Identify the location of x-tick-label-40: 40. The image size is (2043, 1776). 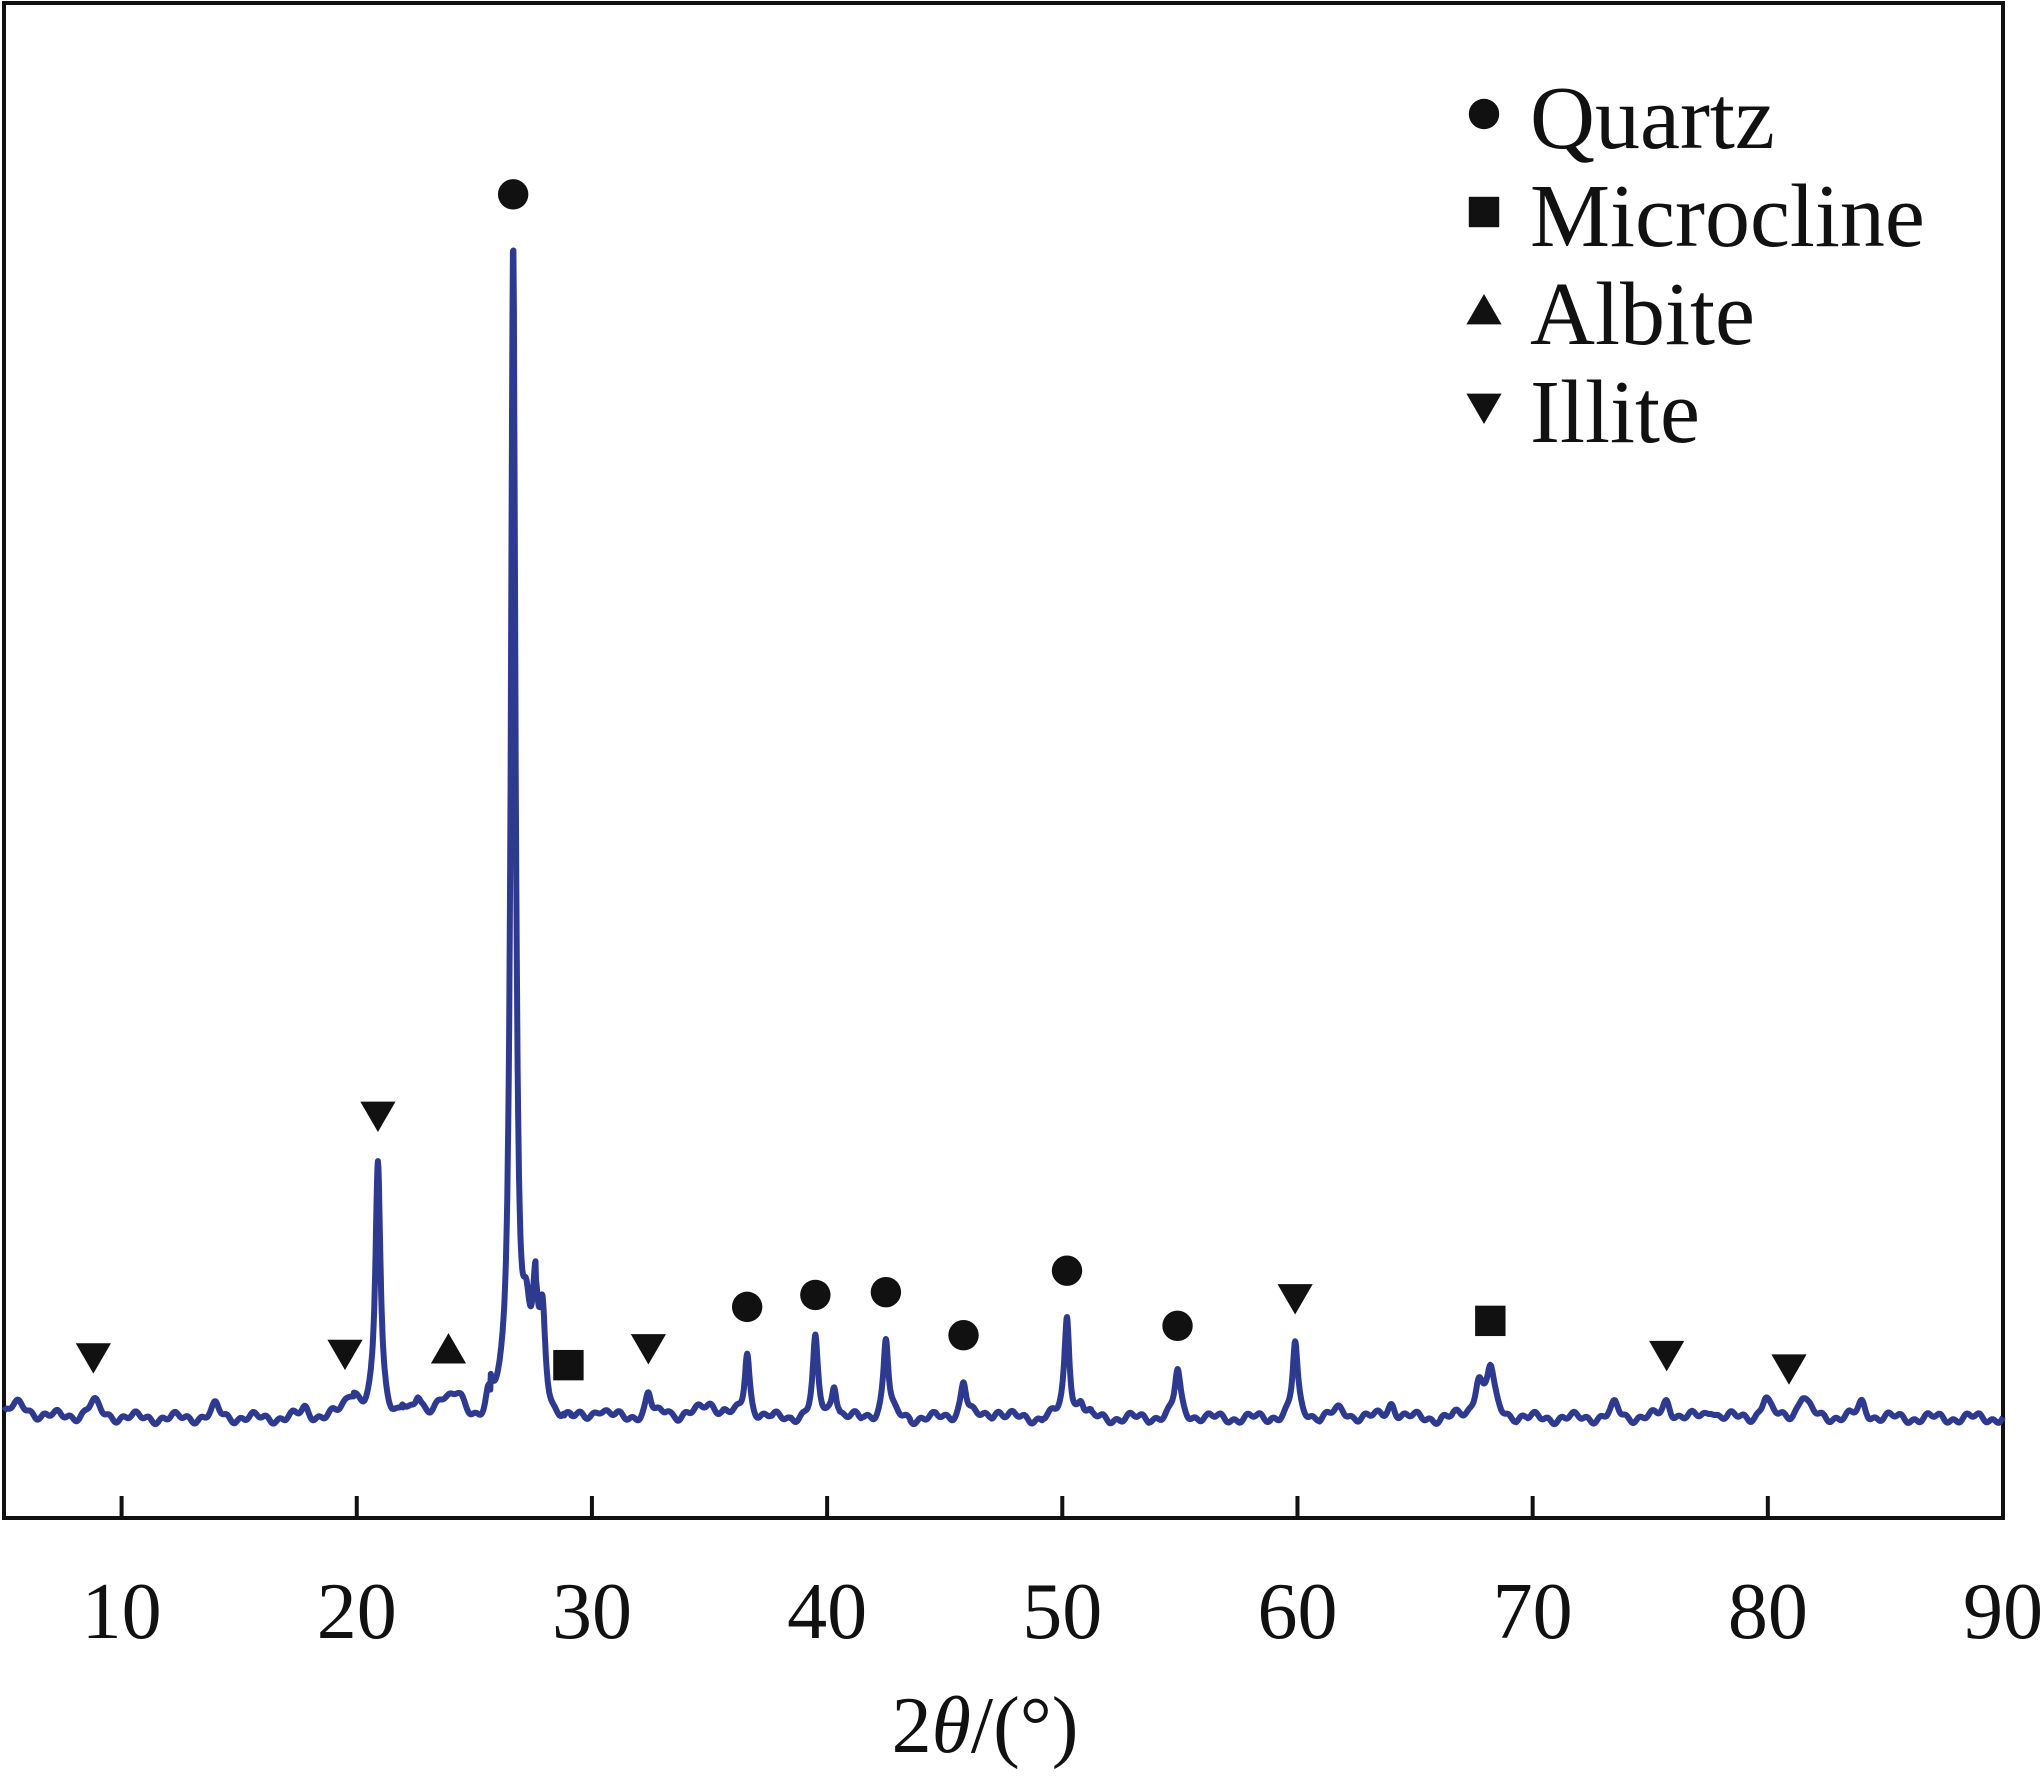
(827, 1612).